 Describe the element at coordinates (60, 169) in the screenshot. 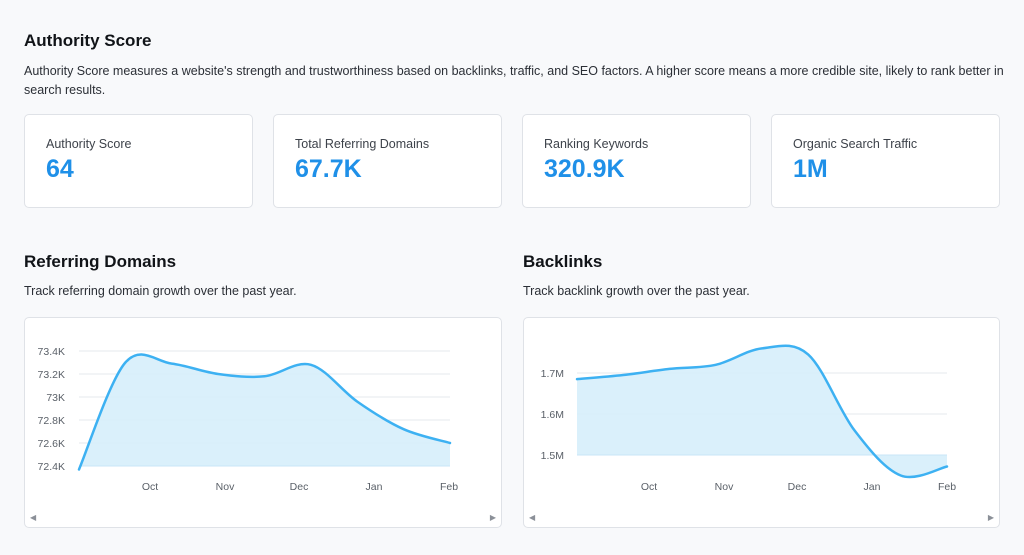

I see `stat-value: 64` at that location.